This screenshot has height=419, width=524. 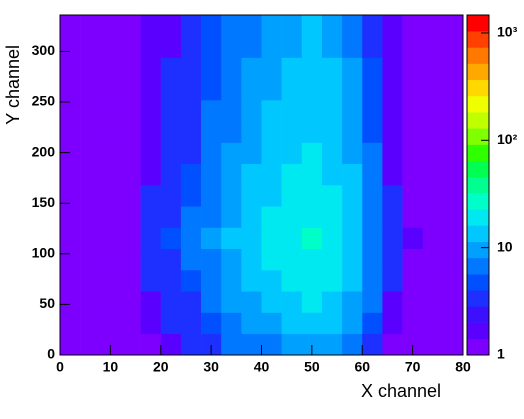 What do you see at coordinates (362, 367) in the screenshot?
I see `x-tick-label: 60` at bounding box center [362, 367].